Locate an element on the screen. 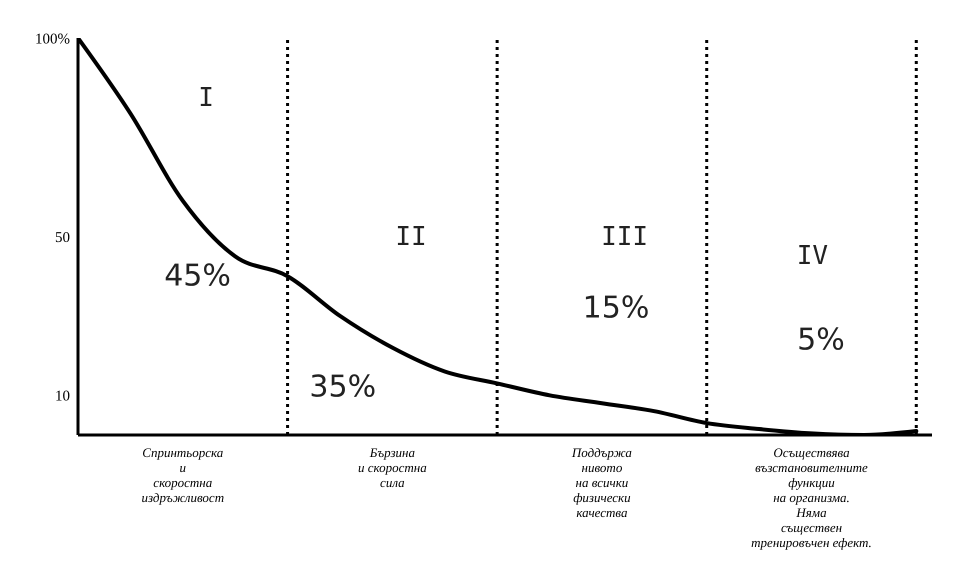  y-tick-label: 10 is located at coordinates (62, 396).